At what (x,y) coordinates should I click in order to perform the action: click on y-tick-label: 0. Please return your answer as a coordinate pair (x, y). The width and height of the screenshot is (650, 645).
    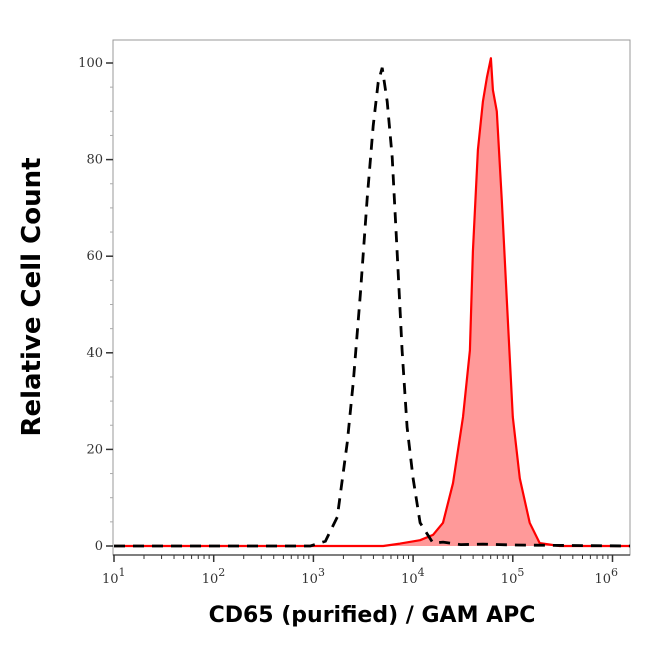
    Looking at the image, I should click on (99, 546).